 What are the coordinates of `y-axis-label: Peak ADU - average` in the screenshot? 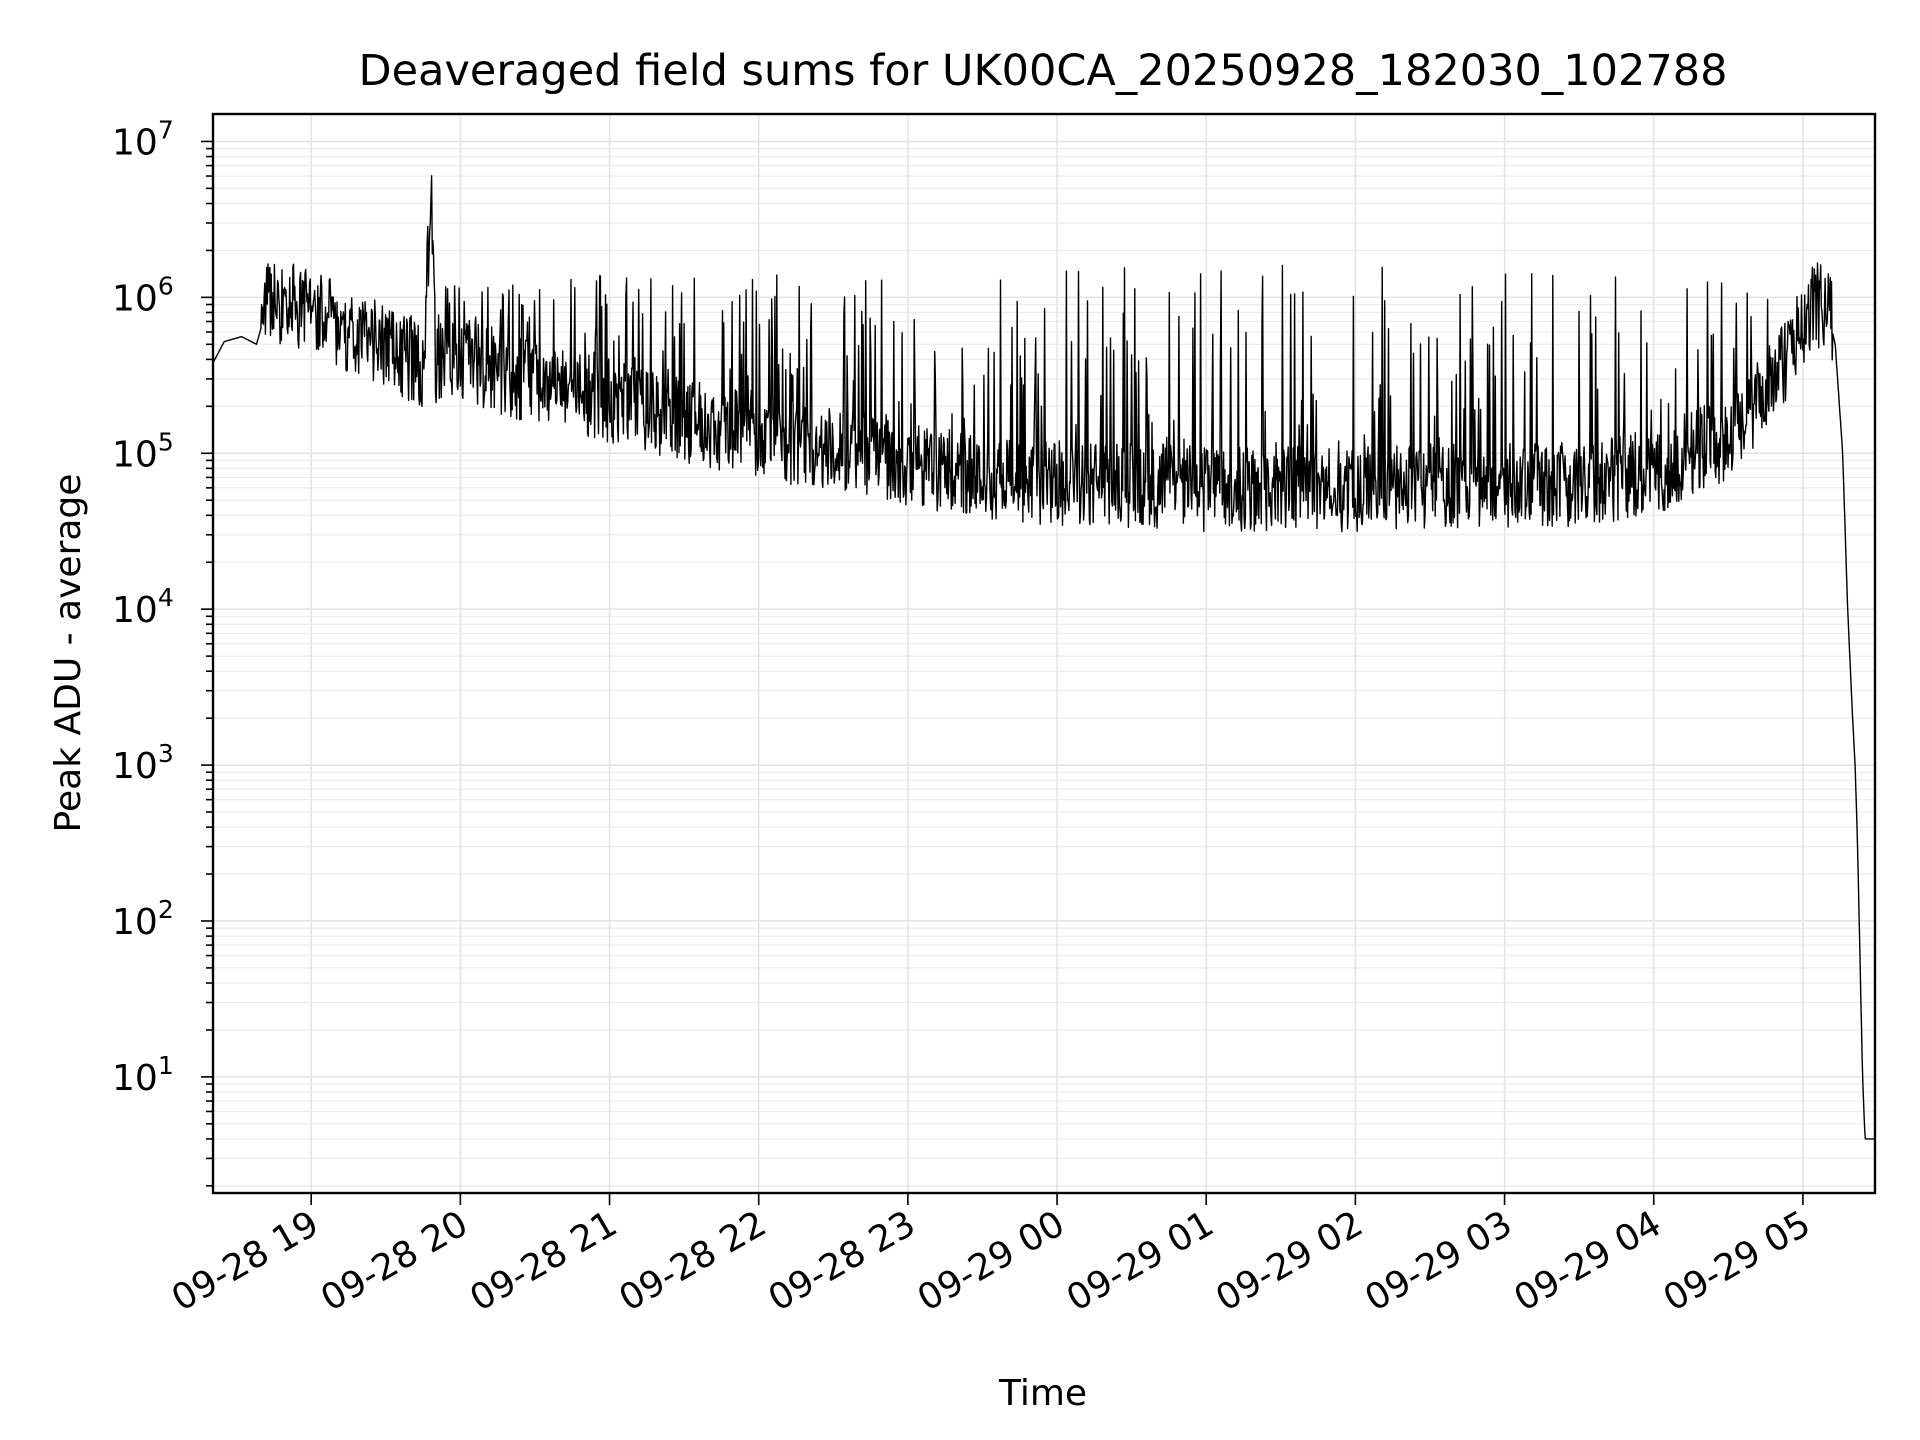 It's located at (68, 653).